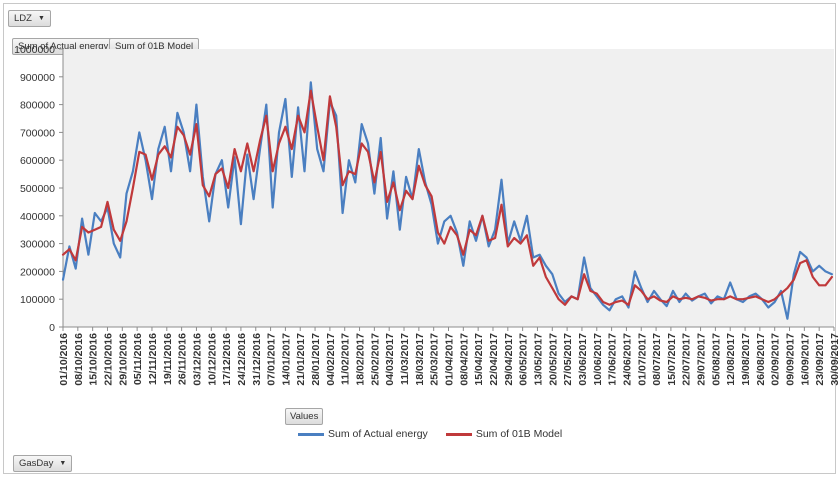 The image size is (839, 477). What do you see at coordinates (183, 359) in the screenshot?
I see `x-tick-label: 26/11/2016` at bounding box center [183, 359].